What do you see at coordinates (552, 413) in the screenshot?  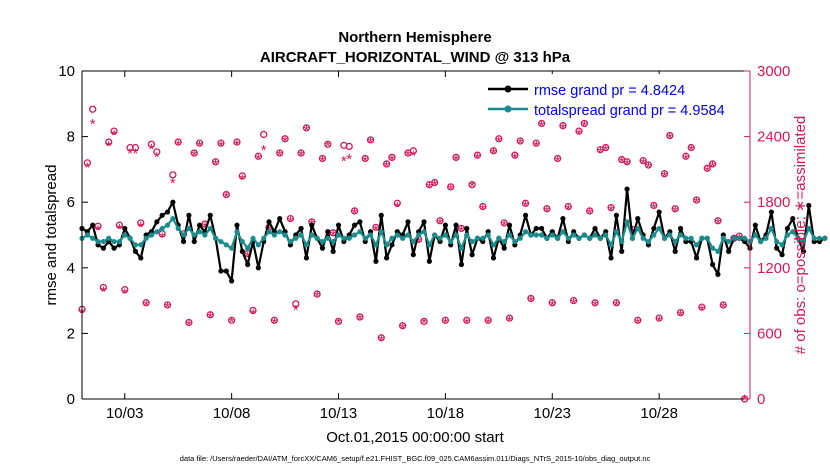 I see `x-tick-label: 10/23` at bounding box center [552, 413].